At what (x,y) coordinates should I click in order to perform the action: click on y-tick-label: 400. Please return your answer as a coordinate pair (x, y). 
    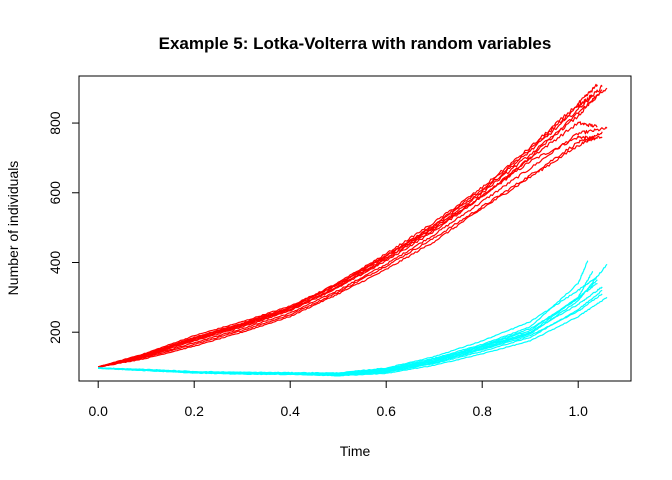
    Looking at the image, I should click on (55, 263).